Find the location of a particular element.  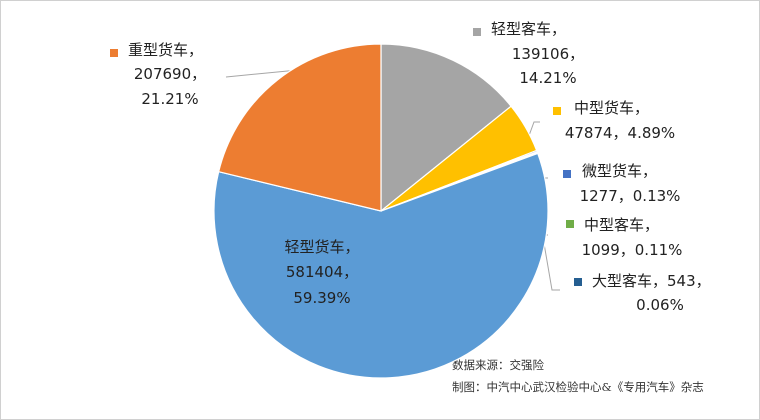

data-label: 重型货车， is located at coordinates (165, 50).